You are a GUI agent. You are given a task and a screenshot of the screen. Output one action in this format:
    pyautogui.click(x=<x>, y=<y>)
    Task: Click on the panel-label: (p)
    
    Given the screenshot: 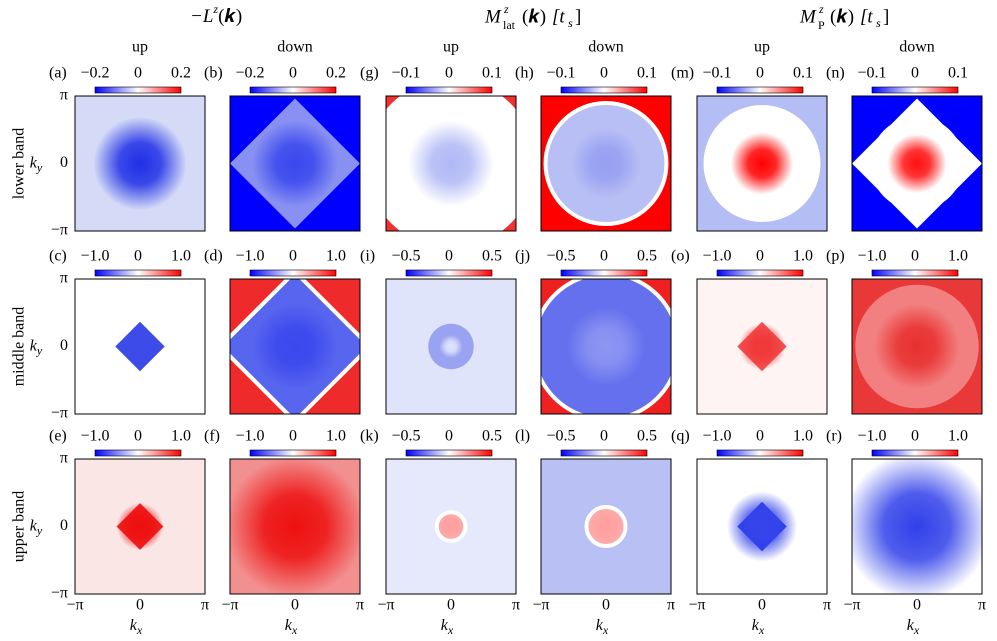 What is the action you would take?
    pyautogui.click(x=835, y=256)
    